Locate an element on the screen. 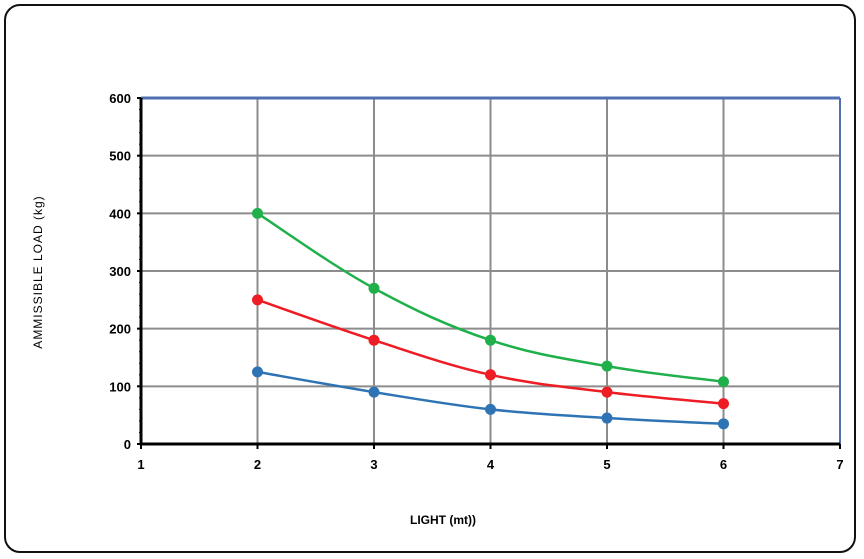 This screenshot has height=559, width=864. y-tick-label: 500 is located at coordinates (120, 156).